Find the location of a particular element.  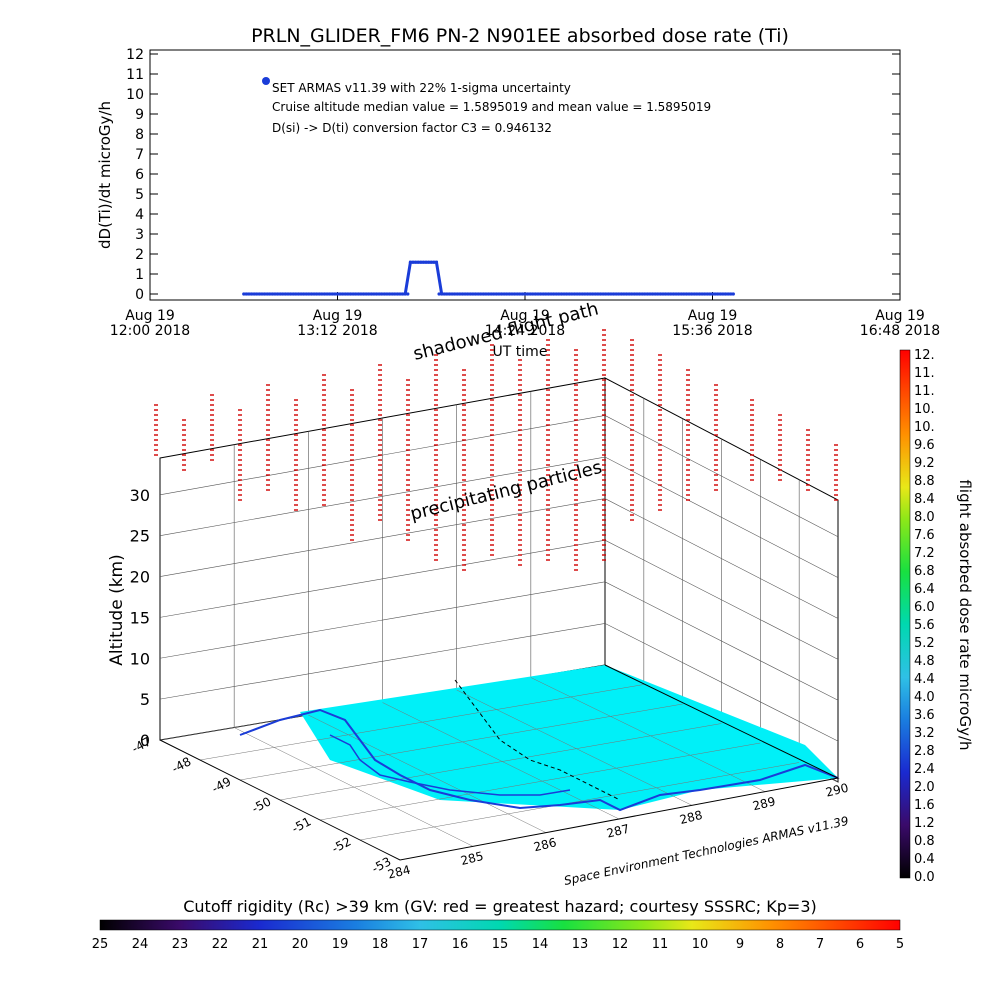

top-x-tick-time: 14:24 2018 is located at coordinates (525, 331).